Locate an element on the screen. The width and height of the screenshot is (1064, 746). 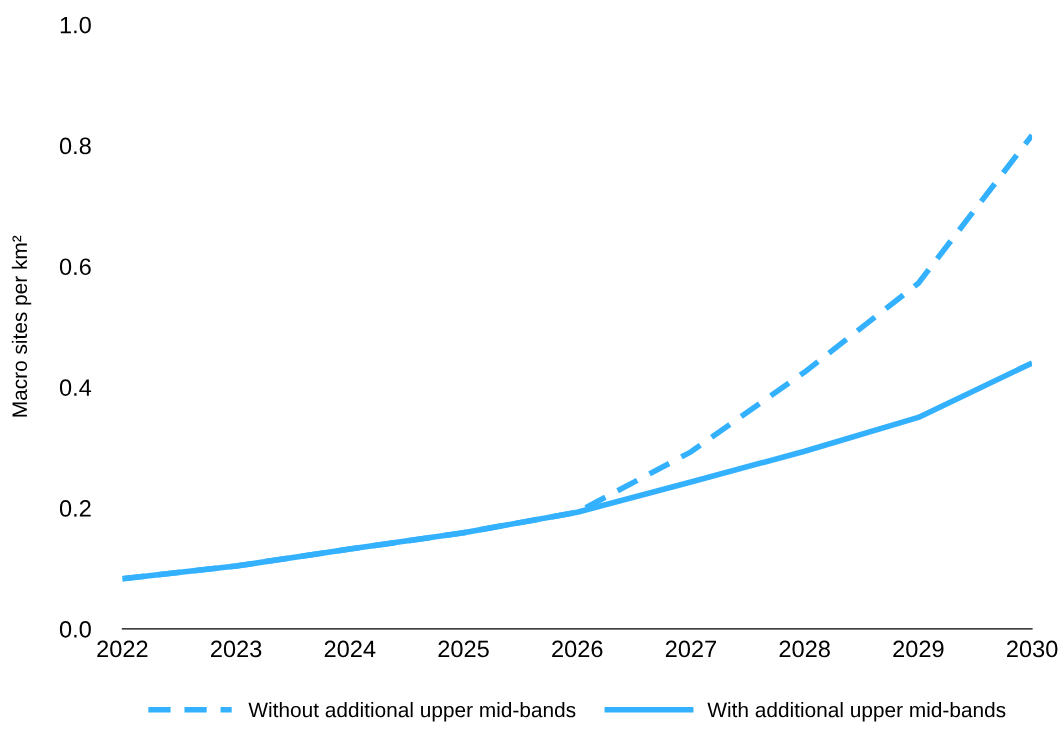
legend-label: Without additional upper mid-bands is located at coordinates (412, 712).